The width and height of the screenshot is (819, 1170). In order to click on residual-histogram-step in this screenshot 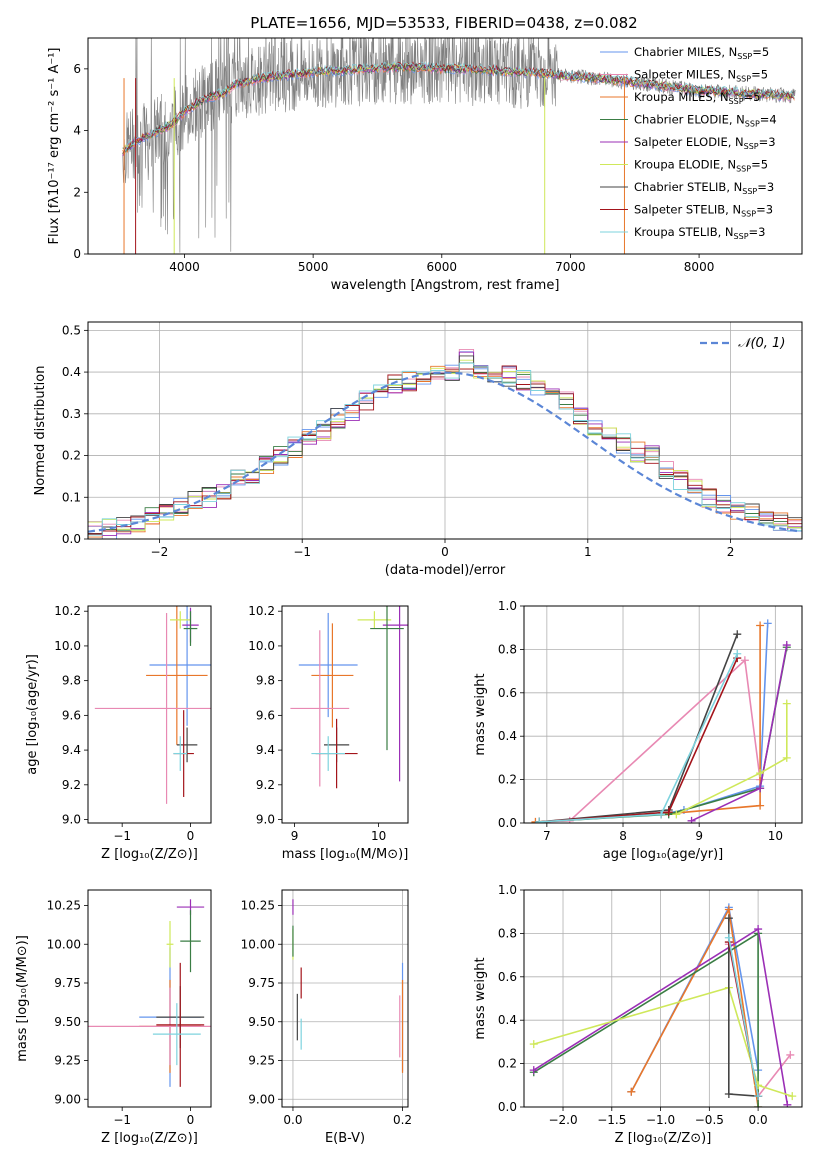, I will do `click(445, 449)`.